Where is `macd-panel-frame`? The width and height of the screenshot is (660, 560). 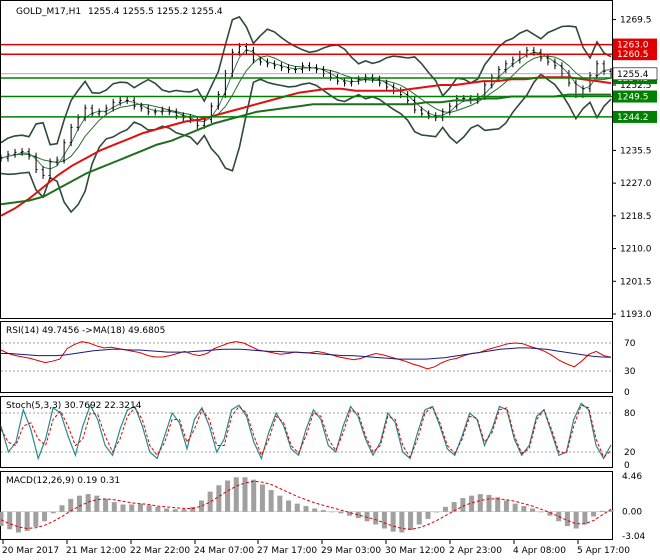 macd-panel-frame is located at coordinates (306, 505).